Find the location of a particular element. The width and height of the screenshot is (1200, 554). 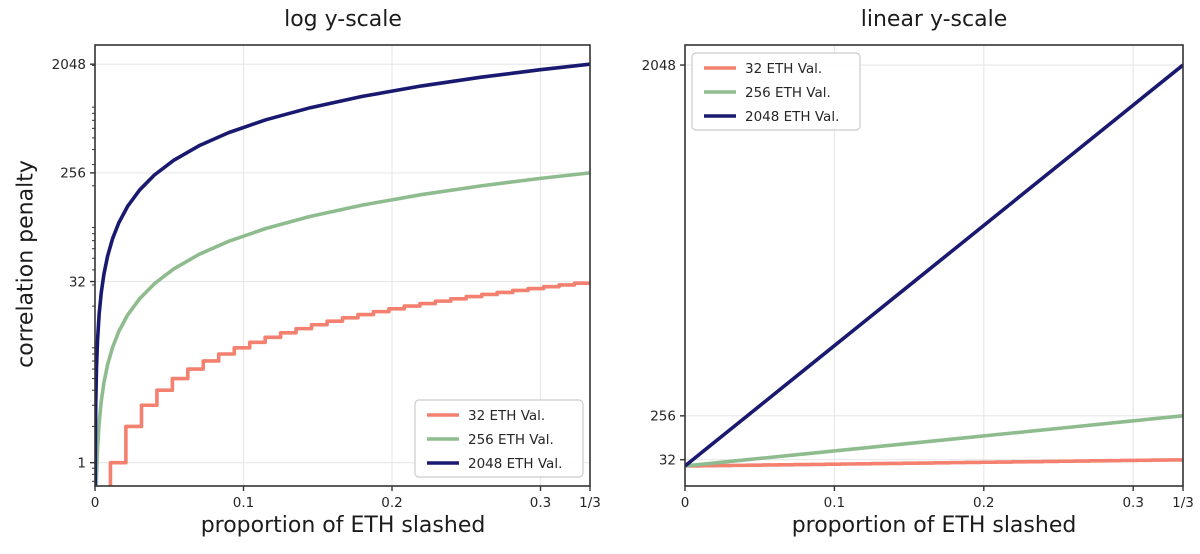

log-chart-title: log y-scale is located at coordinates (343, 19).